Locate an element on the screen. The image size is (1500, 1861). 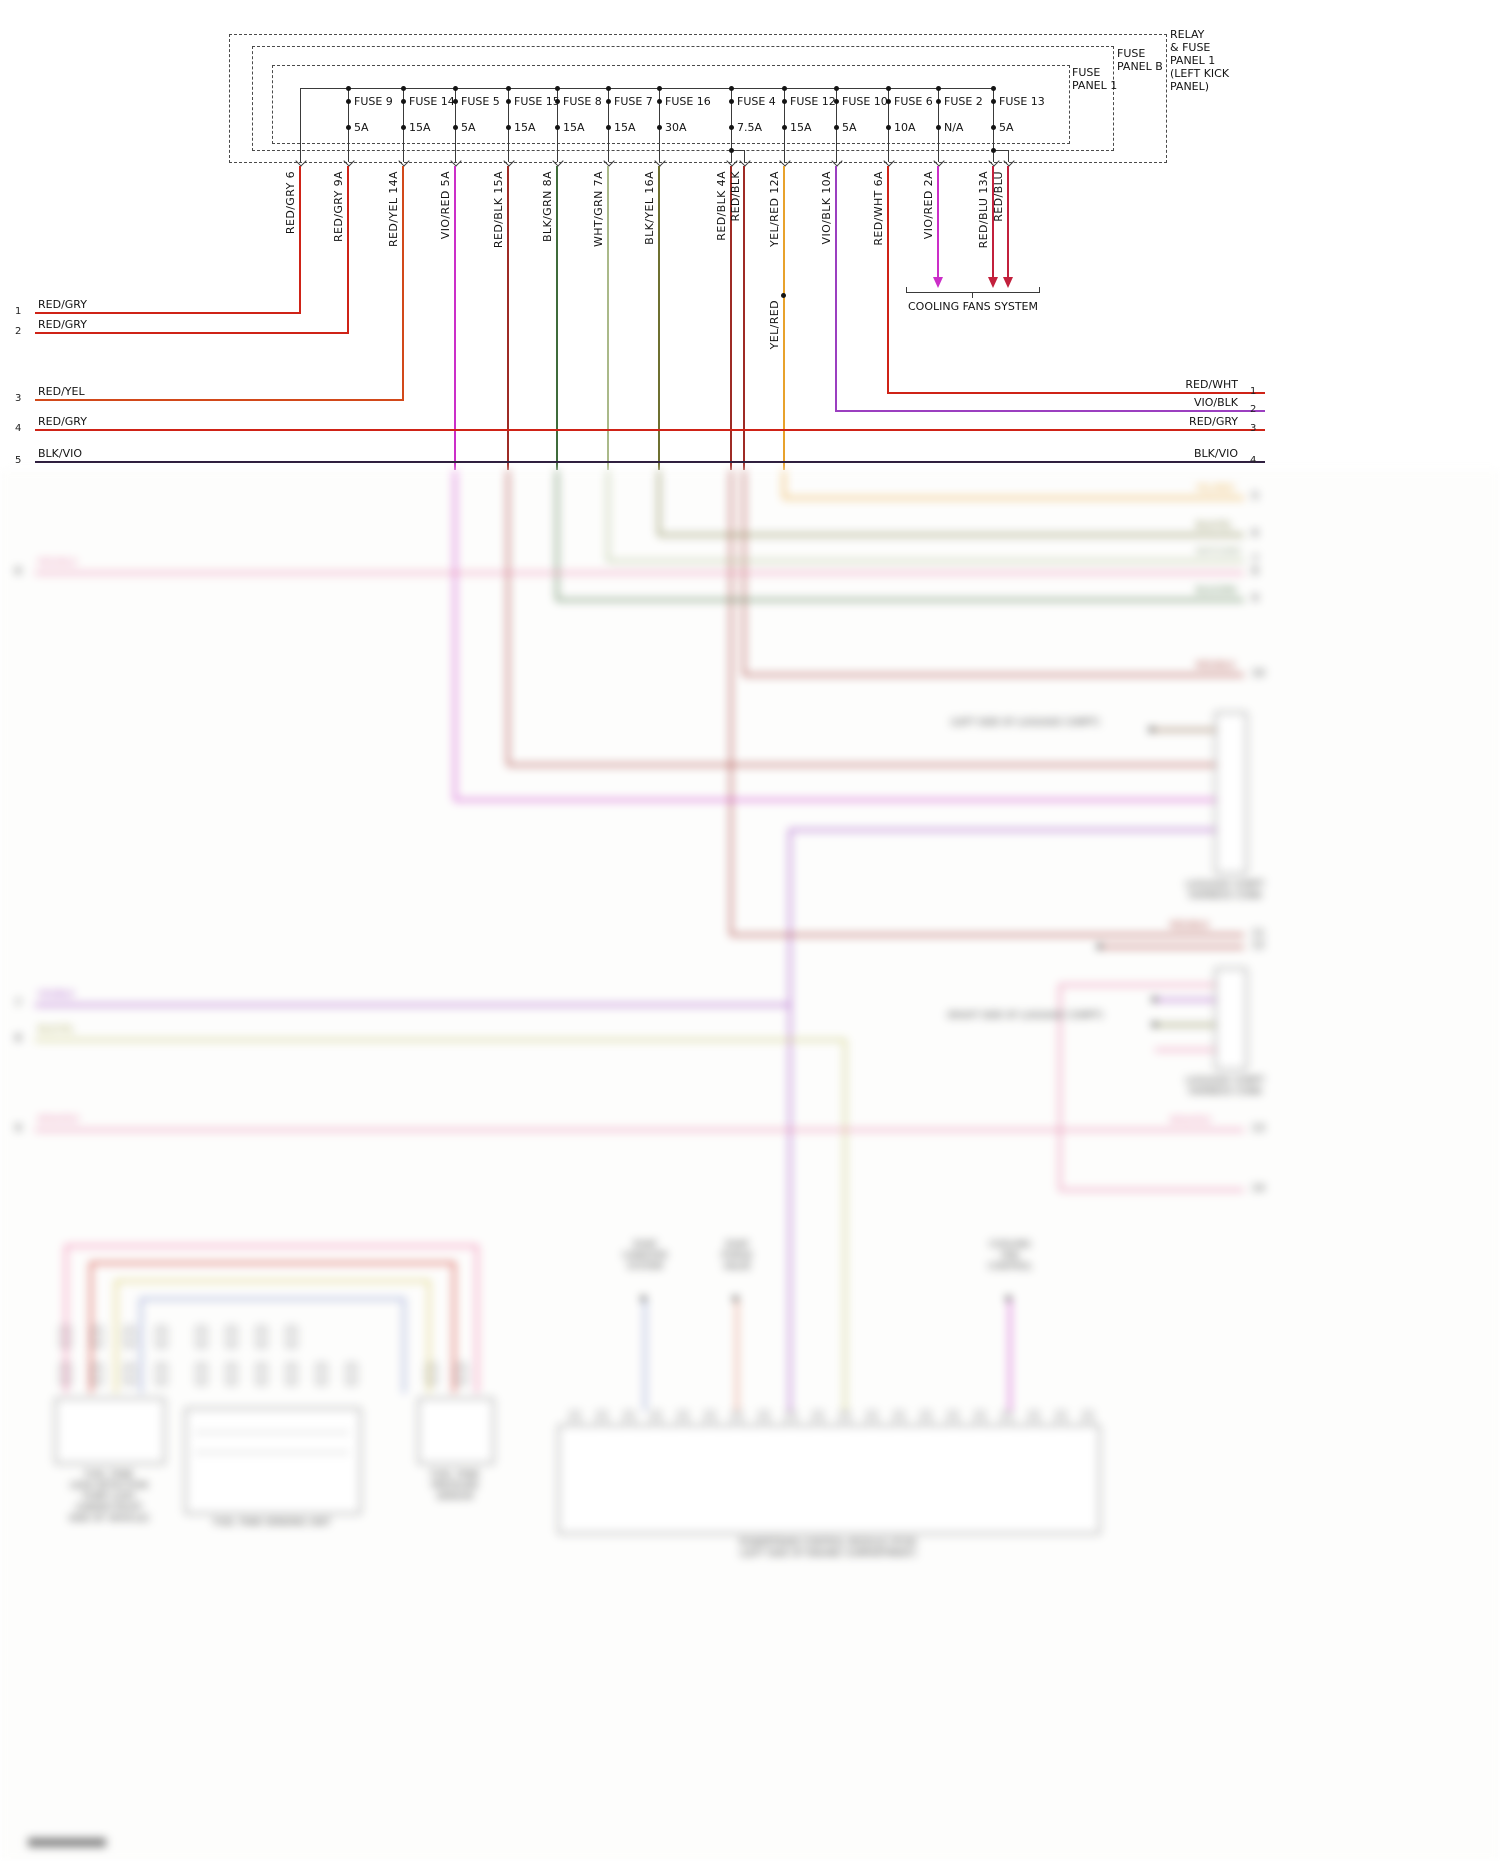
left-pin-number: 5 is located at coordinates (18, 460).